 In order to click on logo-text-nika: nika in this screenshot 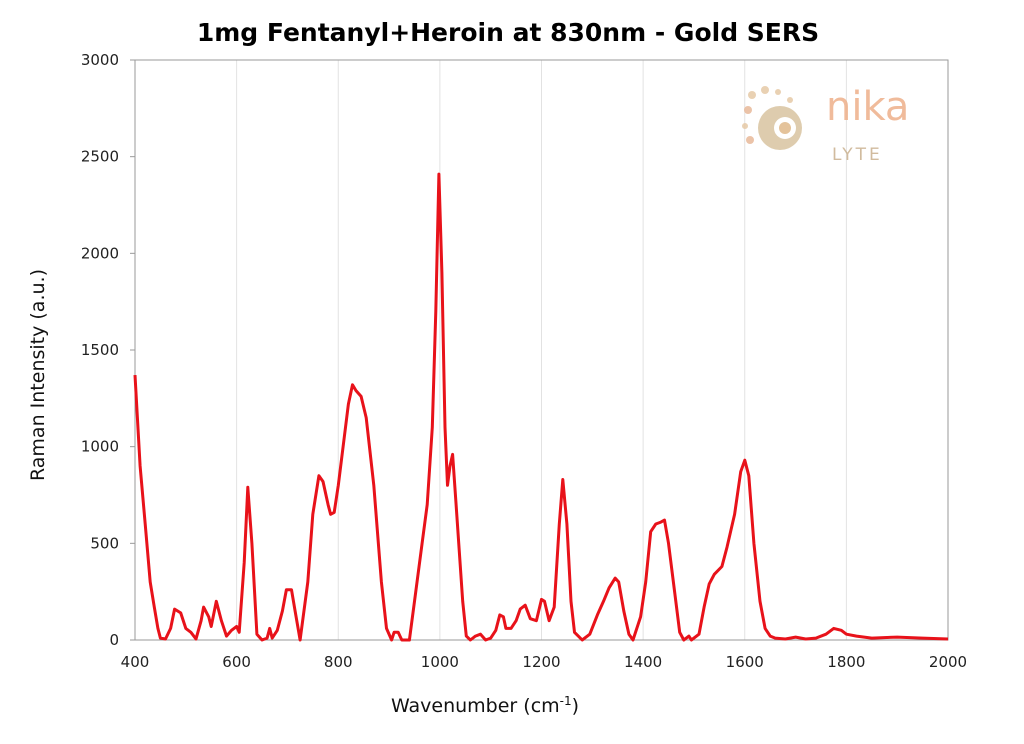, I will do `click(867, 107)`.